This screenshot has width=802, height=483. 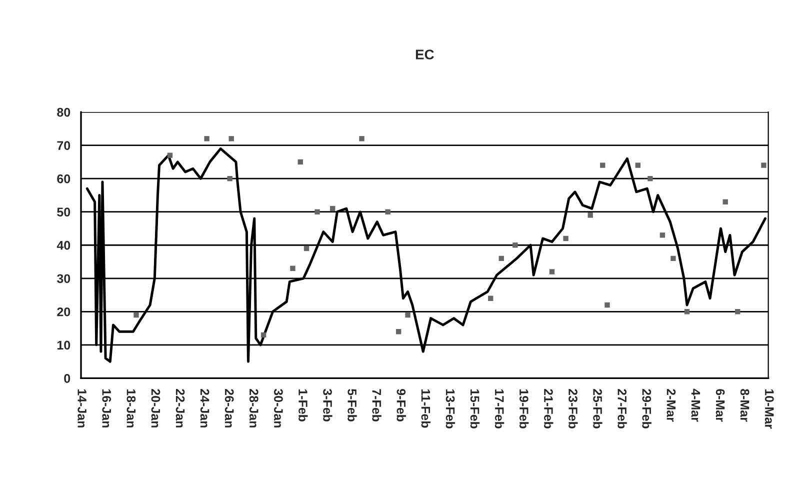 I want to click on x-tick-label: 7-Feb, so click(x=377, y=405).